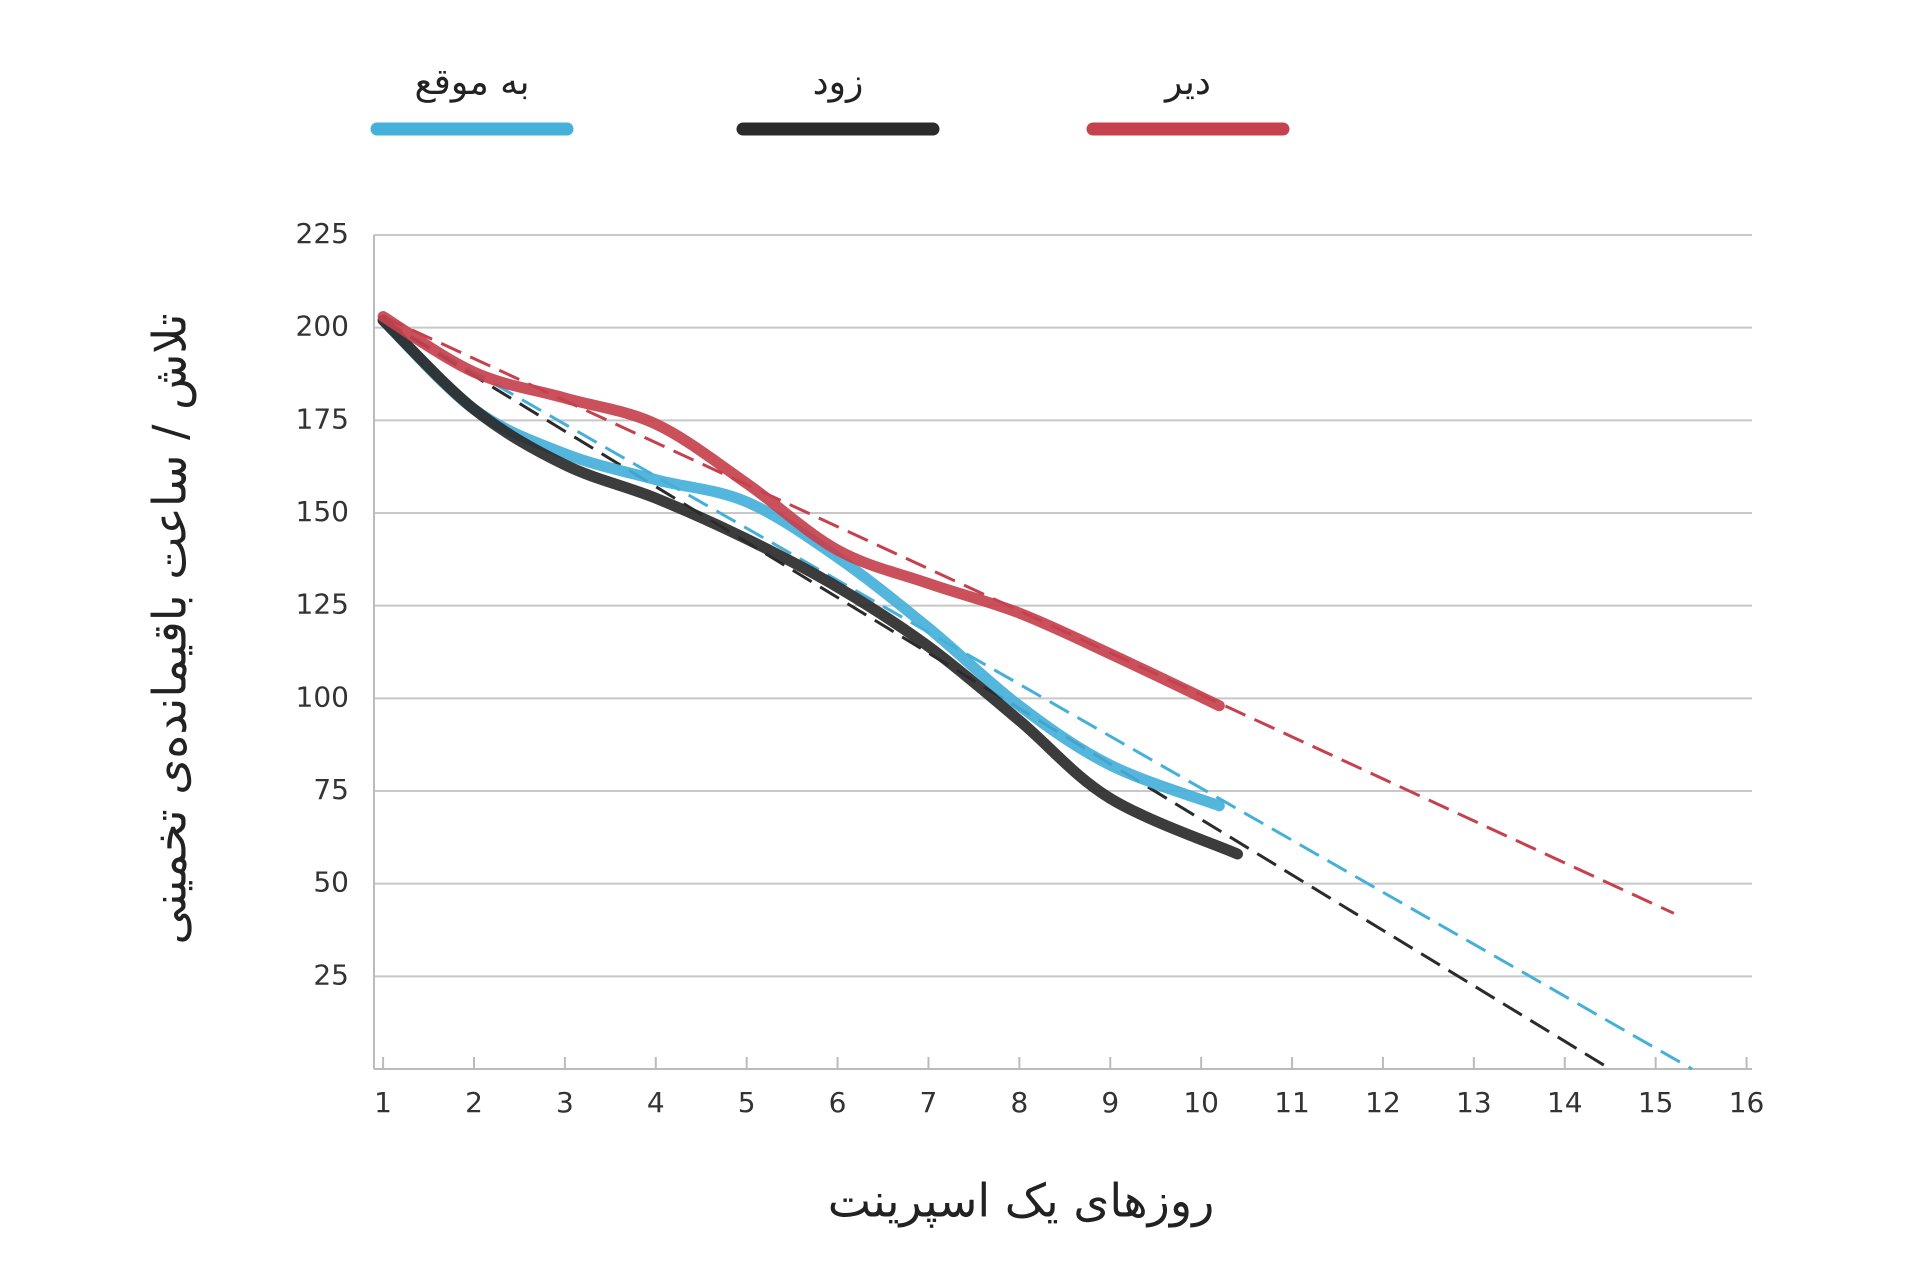 The height and width of the screenshot is (1280, 1920). I want to click on x-tick-label: 13, so click(1474, 1102).